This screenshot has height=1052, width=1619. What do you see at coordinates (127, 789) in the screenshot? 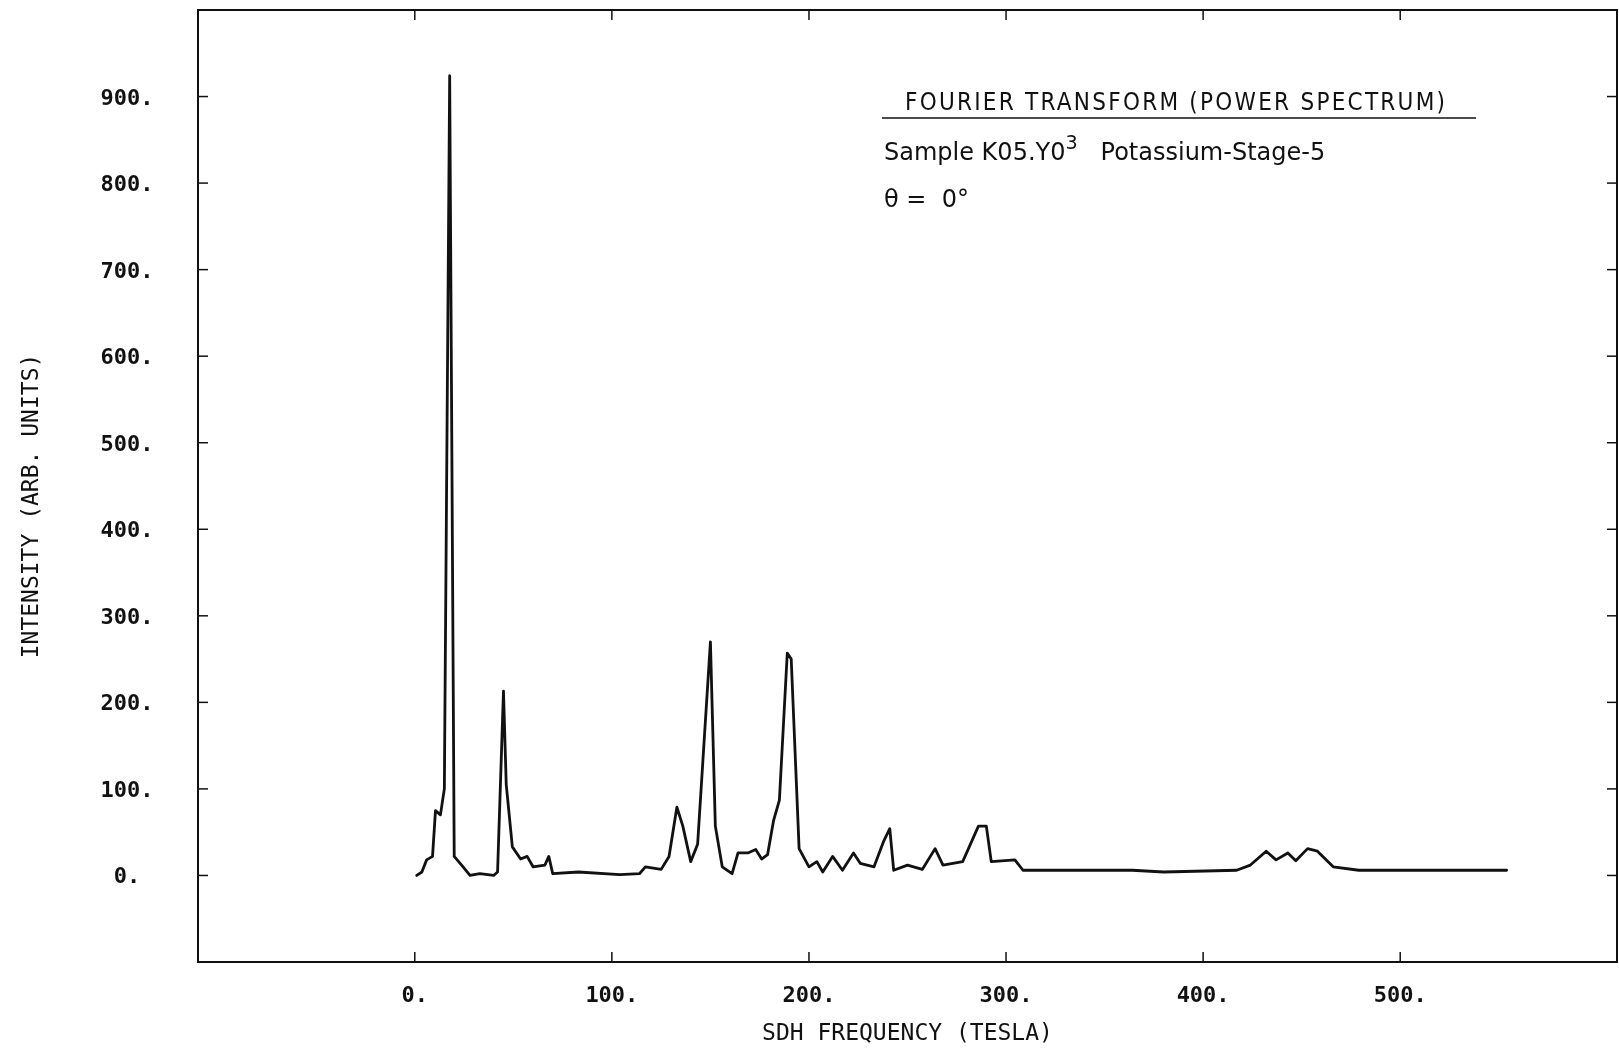
I see `y-tick-label: 100.` at bounding box center [127, 789].